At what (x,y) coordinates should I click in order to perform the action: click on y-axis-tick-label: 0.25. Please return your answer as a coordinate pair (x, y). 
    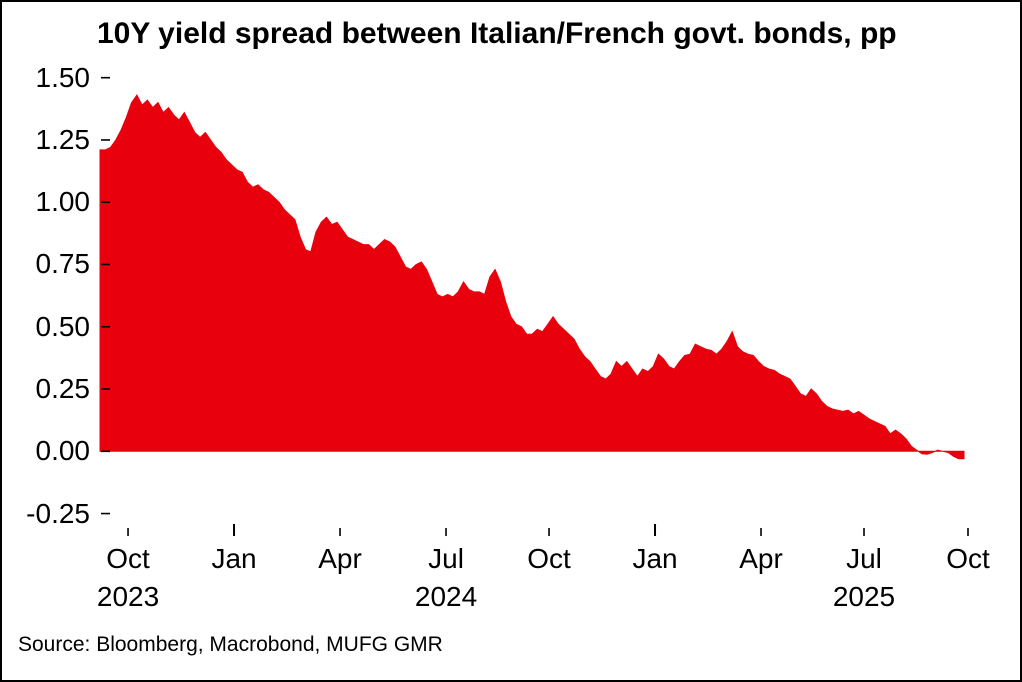
    Looking at the image, I should click on (63, 389).